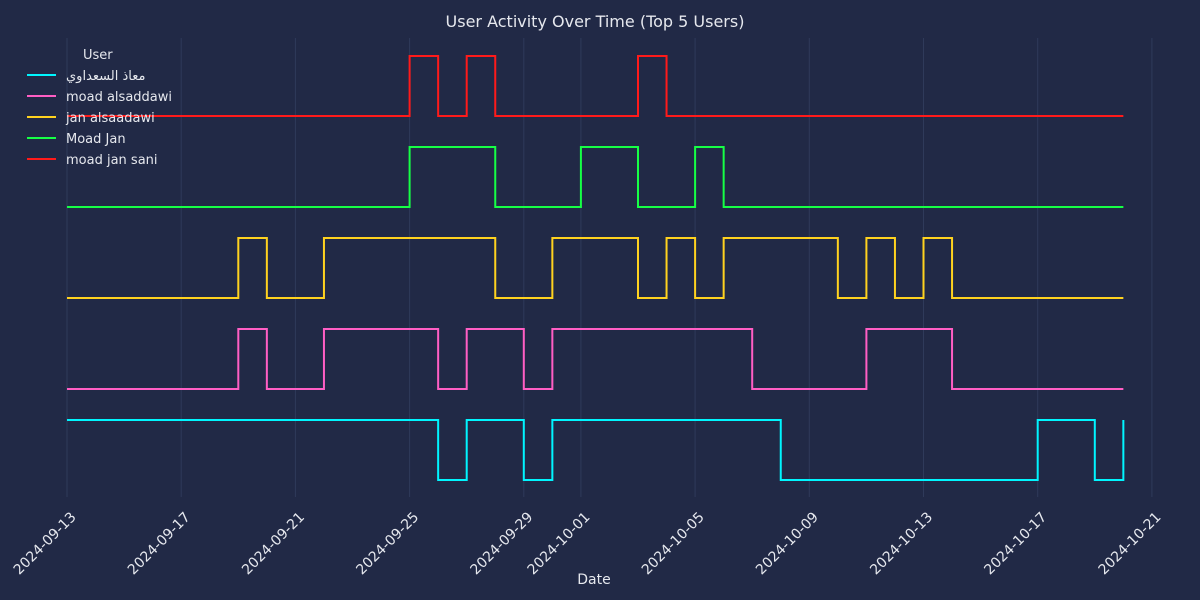 This screenshot has height=600, width=1200. I want to click on legend-title: User, so click(98, 55).